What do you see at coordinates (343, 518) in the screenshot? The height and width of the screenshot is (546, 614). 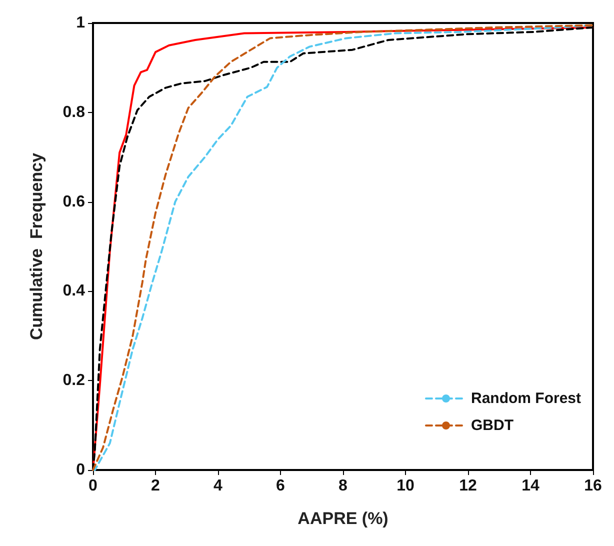 I see `x-axis-title: AAPRE (%)` at bounding box center [343, 518].